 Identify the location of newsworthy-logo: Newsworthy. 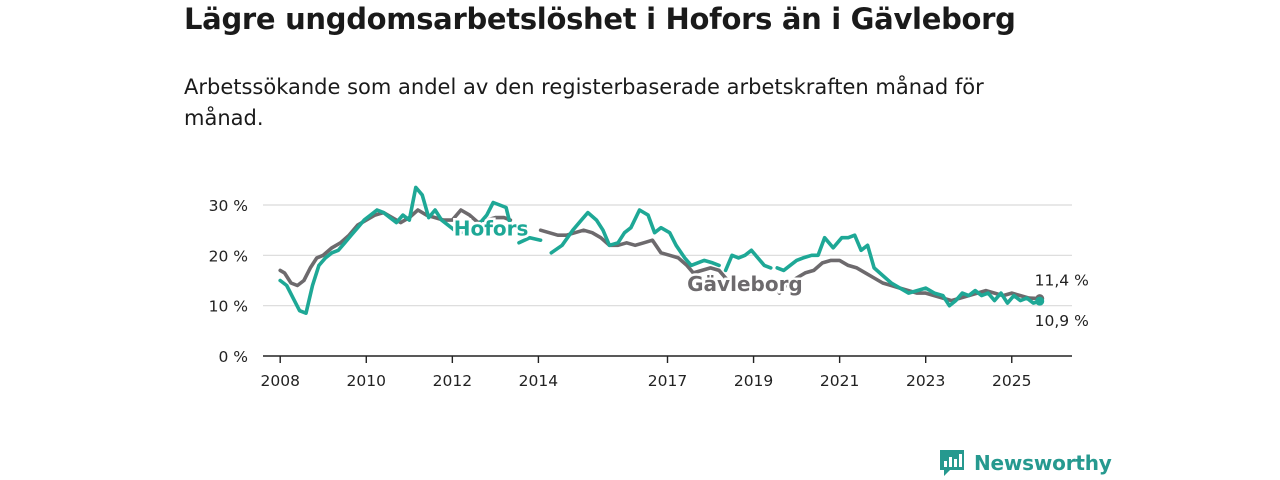
(1025, 463).